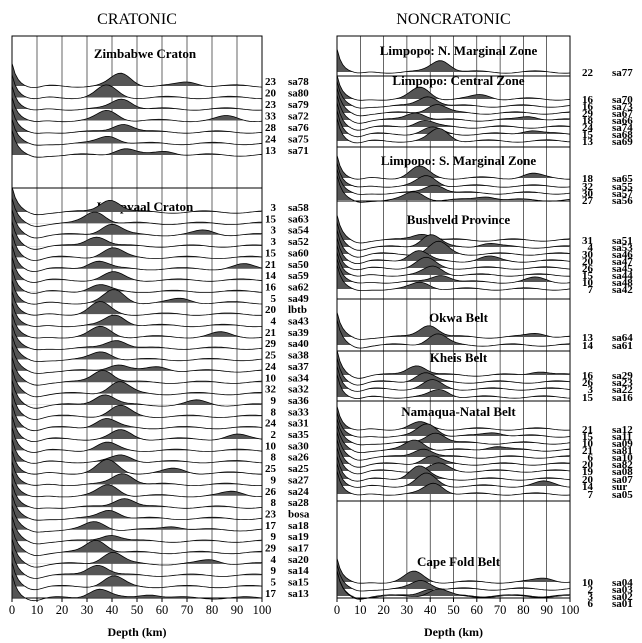 This screenshot has width=642, height=643. What do you see at coordinates (298, 128) in the screenshot?
I see `station-id-label: sa76` at bounding box center [298, 128].